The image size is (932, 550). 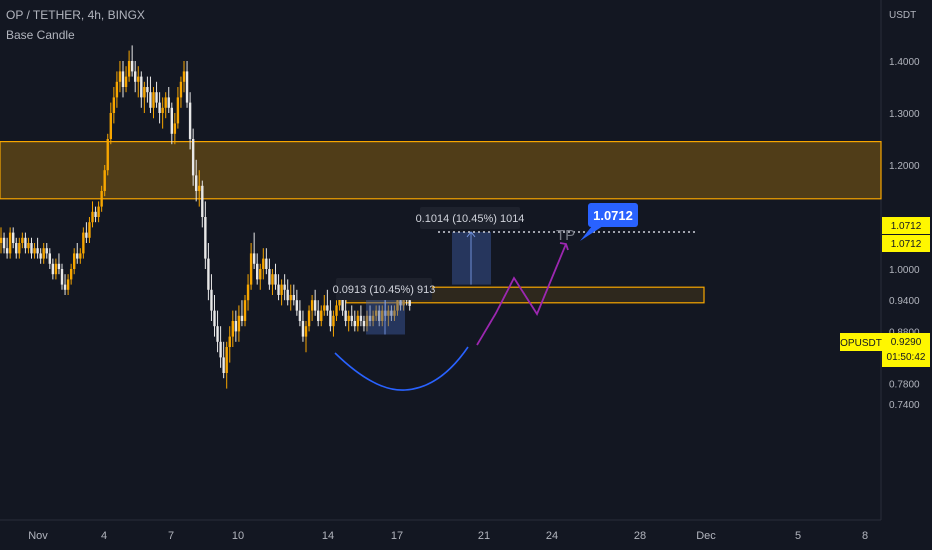 I want to click on current-price-text: 0.9290, so click(x=906, y=342).